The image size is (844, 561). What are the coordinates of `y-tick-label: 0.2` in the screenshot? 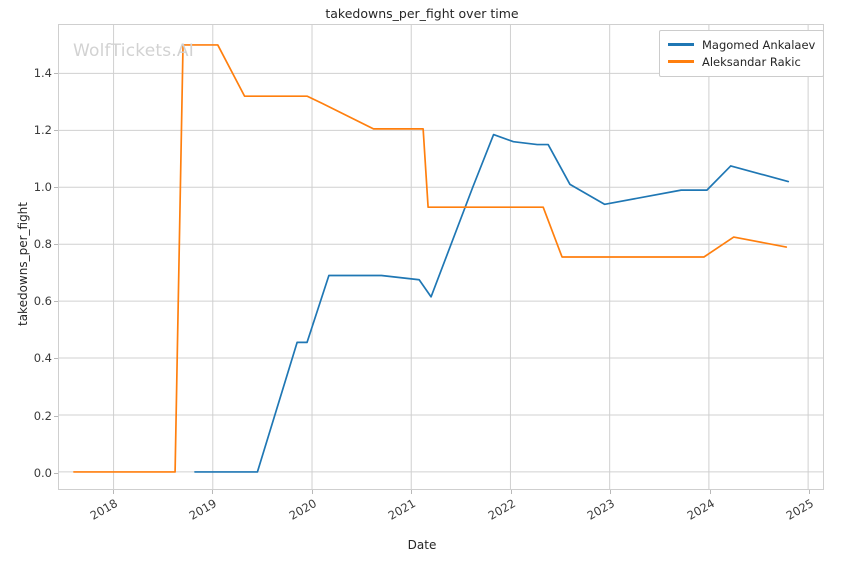 It's located at (42, 415).